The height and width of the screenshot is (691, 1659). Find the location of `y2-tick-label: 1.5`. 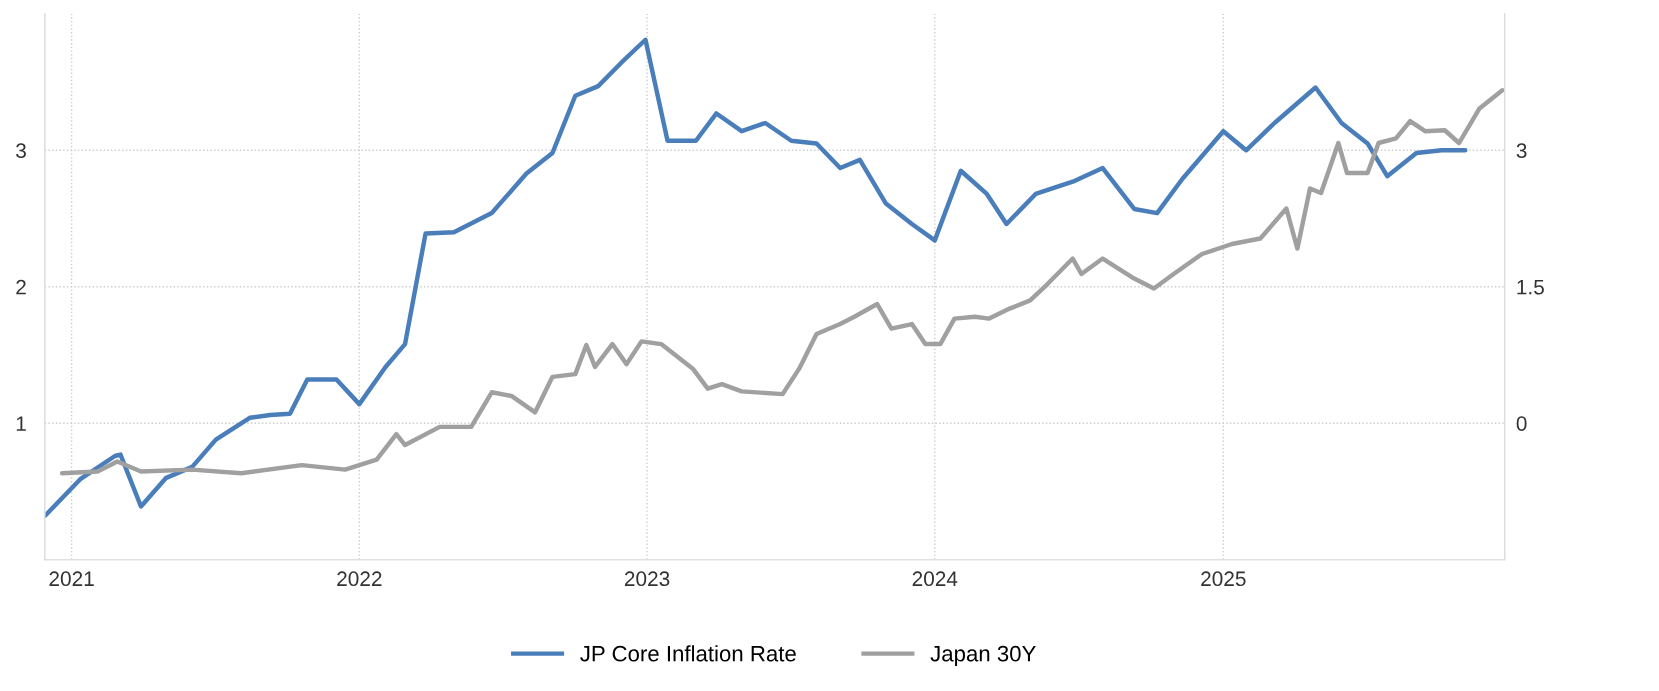

y2-tick-label: 1.5 is located at coordinates (1530, 287).